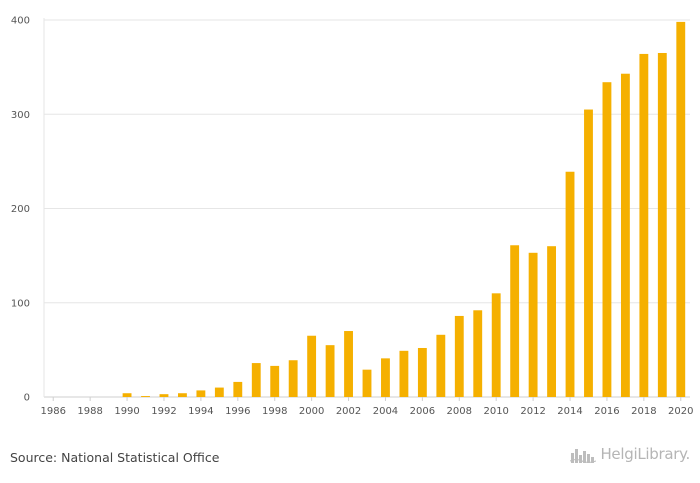 The width and height of the screenshot is (700, 483). I want to click on bar-2016, so click(607, 239).